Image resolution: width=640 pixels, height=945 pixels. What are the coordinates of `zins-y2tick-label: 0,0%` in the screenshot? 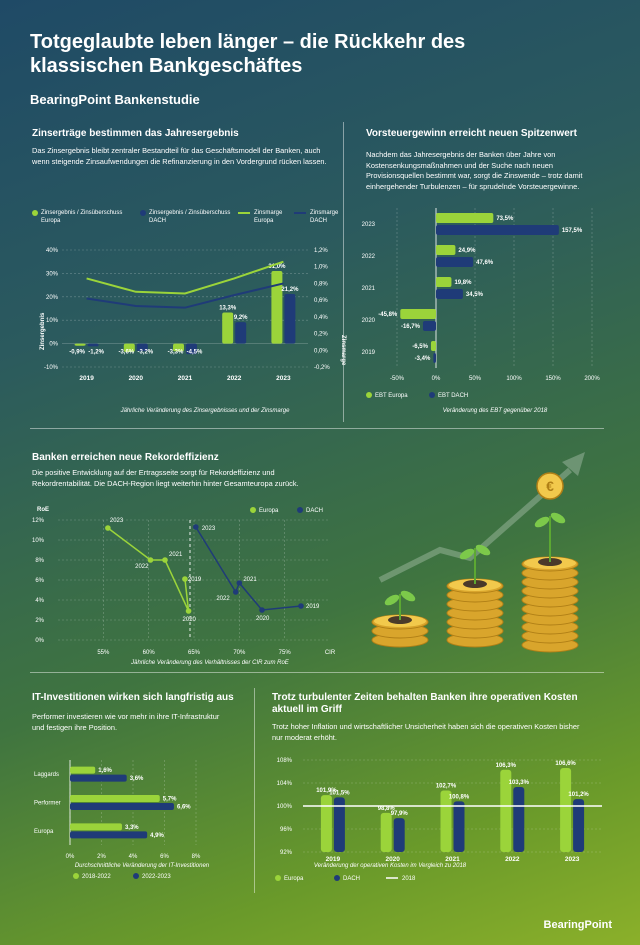 It's located at (321, 351).